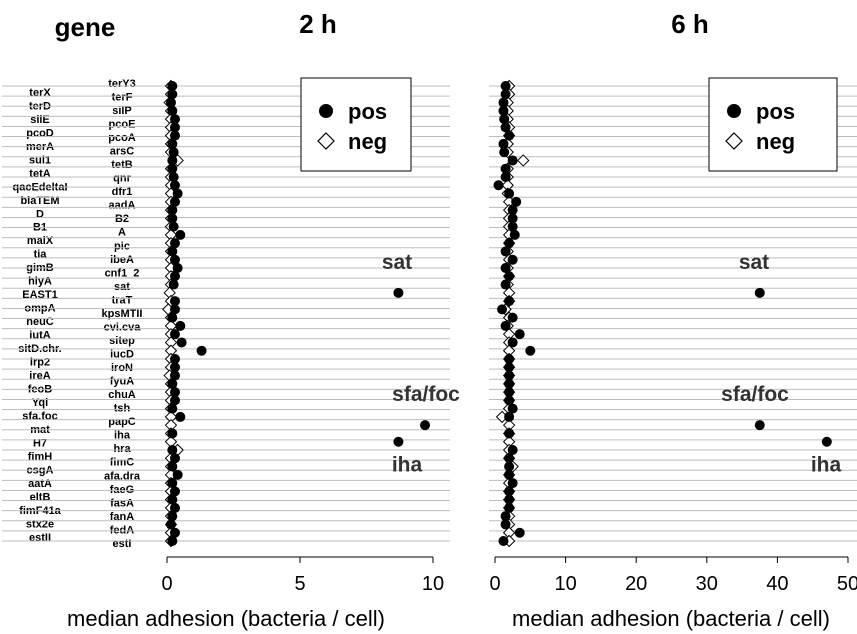 This screenshot has width=857, height=634. What do you see at coordinates (122, 206) in the screenshot?
I see `gene-label-right: aadA` at bounding box center [122, 206].